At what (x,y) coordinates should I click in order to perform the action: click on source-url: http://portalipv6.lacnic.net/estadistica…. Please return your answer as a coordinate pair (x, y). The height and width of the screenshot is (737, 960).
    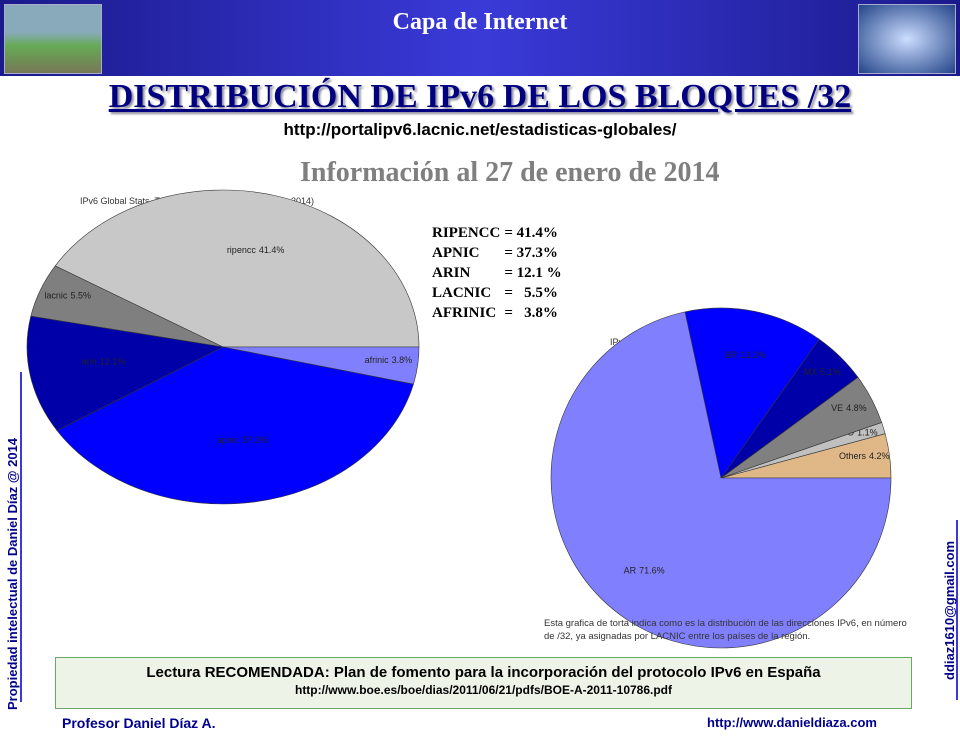
    Looking at the image, I should click on (480, 129).